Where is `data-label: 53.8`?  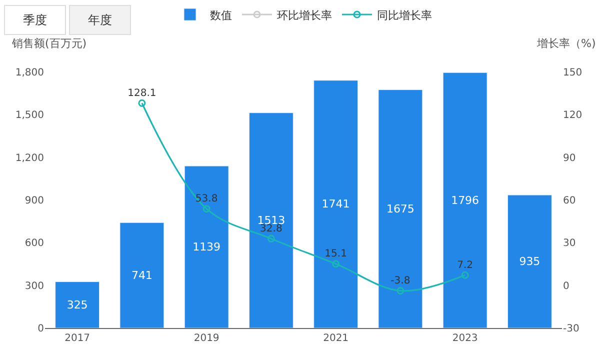 data-label: 53.8 is located at coordinates (206, 199).